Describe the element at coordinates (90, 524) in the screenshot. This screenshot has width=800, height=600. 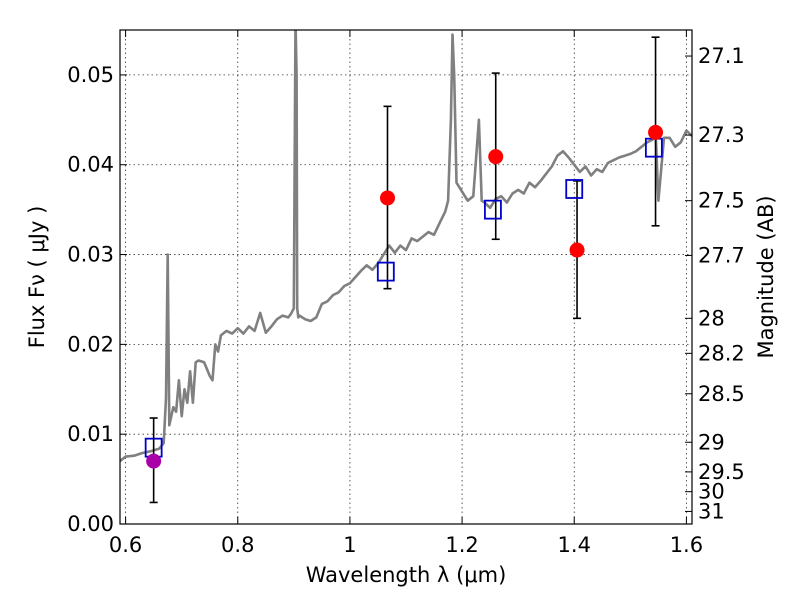
I see `y-tick-label: 0.00` at that location.